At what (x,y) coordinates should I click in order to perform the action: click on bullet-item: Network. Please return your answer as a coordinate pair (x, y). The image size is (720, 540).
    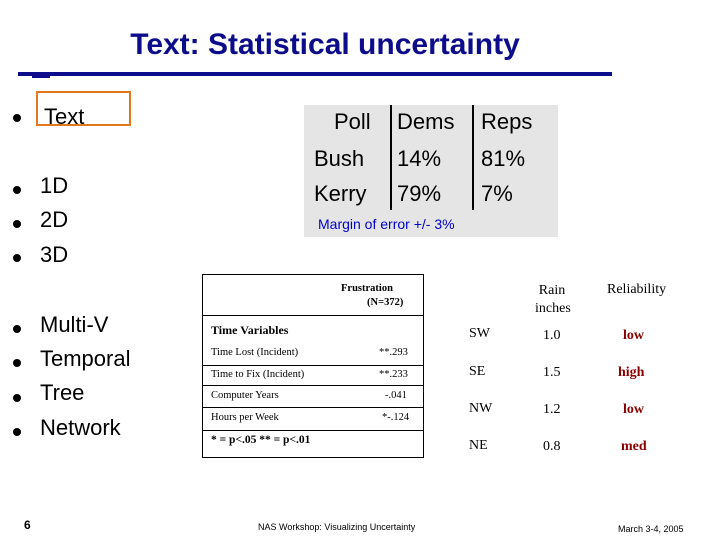
    Looking at the image, I should click on (80, 427).